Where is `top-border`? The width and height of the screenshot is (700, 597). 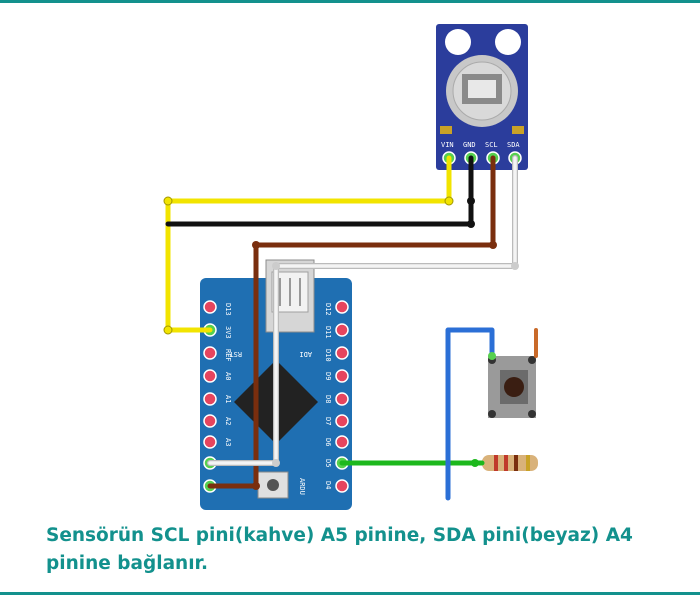
top-border is located at coordinates (350, 1).